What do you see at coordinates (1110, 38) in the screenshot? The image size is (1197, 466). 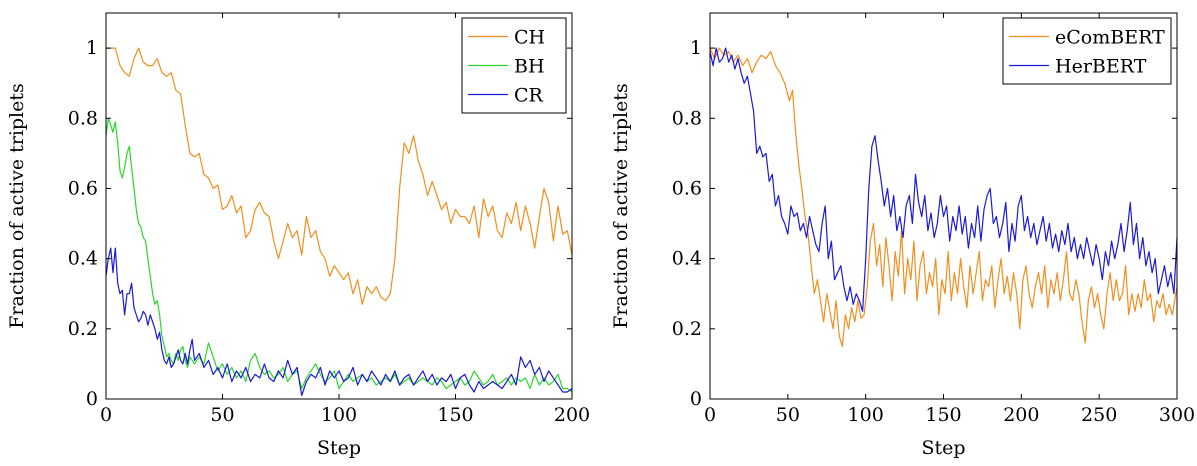 I see `legend-label-ecombert: eComBERT` at bounding box center [1110, 38].